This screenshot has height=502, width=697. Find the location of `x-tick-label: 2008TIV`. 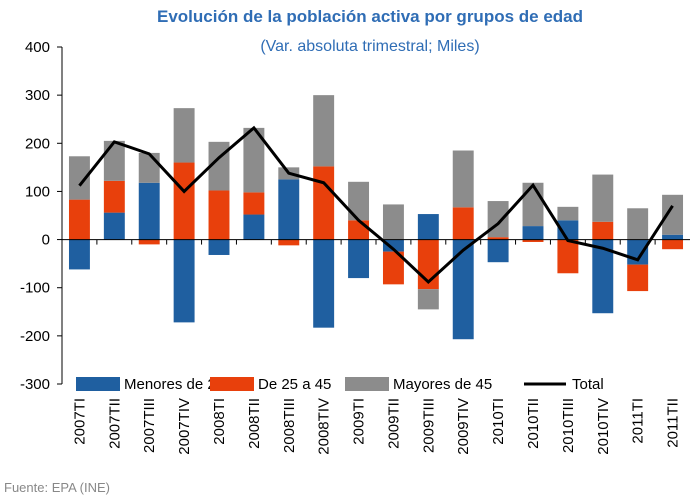

x-tick-label: 2008TIV is located at coordinates (324, 426).